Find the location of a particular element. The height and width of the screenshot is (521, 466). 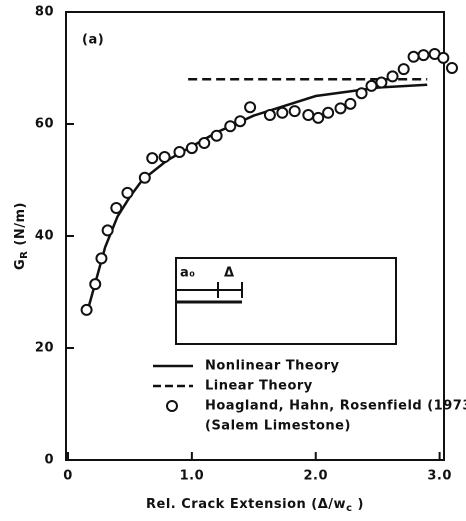

panel-label: (a) is located at coordinates (93, 40).